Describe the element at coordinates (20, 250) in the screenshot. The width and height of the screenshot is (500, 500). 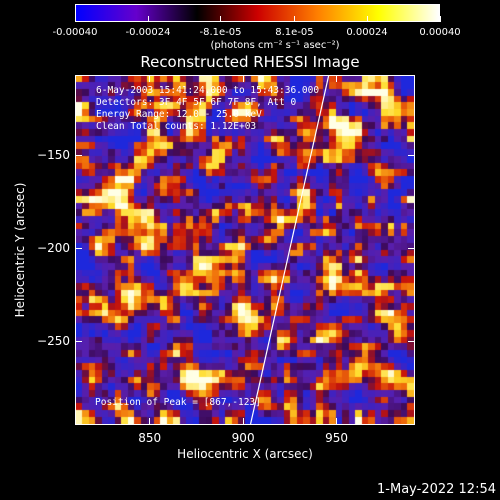
I see `y-axis-label: Heliocentric Y (arcsec)` at that location.